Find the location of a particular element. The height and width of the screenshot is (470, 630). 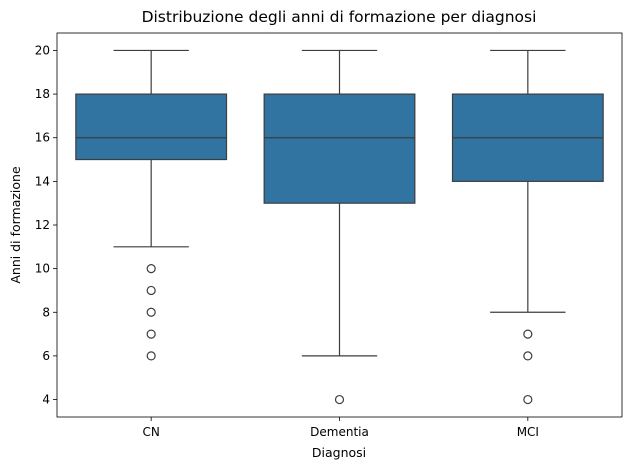

y-tick-label: 18 is located at coordinates (42, 94).